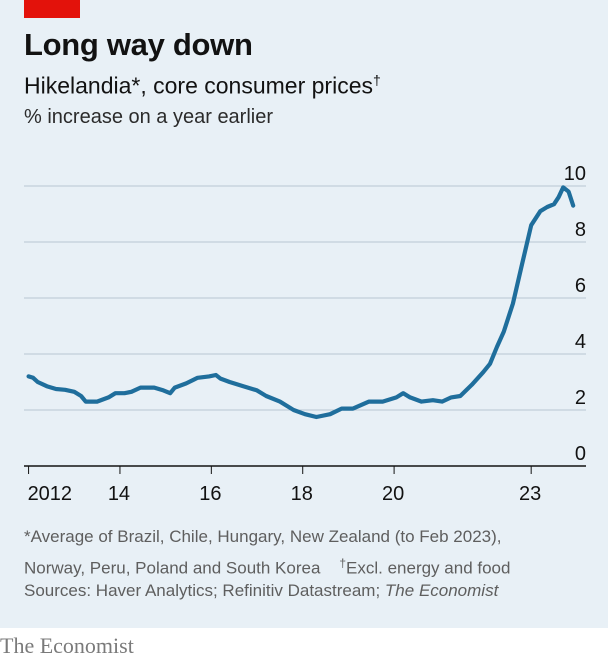 The width and height of the screenshot is (608, 662). Describe the element at coordinates (580, 230) in the screenshot. I see `y-tick-label: 8` at that location.